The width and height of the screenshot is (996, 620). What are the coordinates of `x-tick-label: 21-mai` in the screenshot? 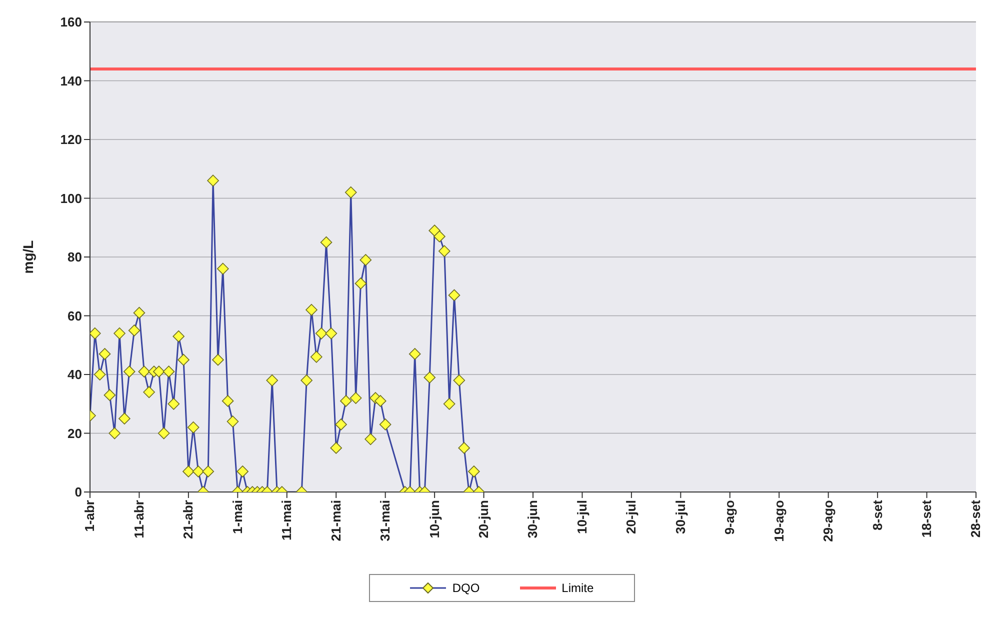 It's located at (336, 521).